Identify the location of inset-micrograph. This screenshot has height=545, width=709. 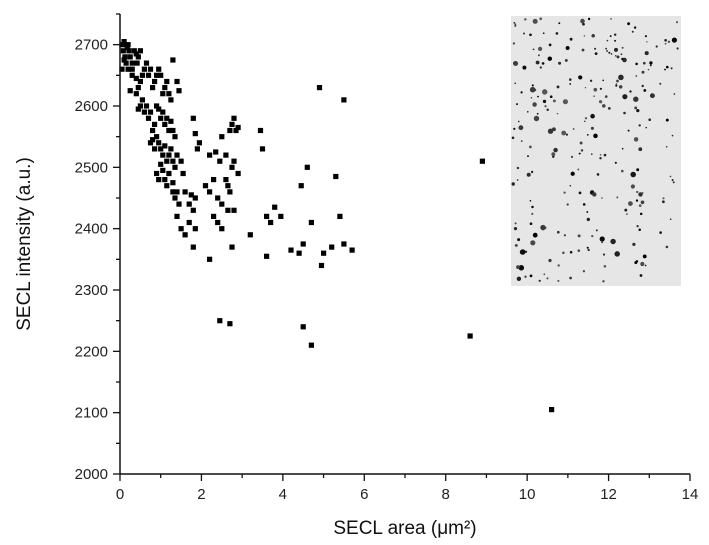
(596, 151).